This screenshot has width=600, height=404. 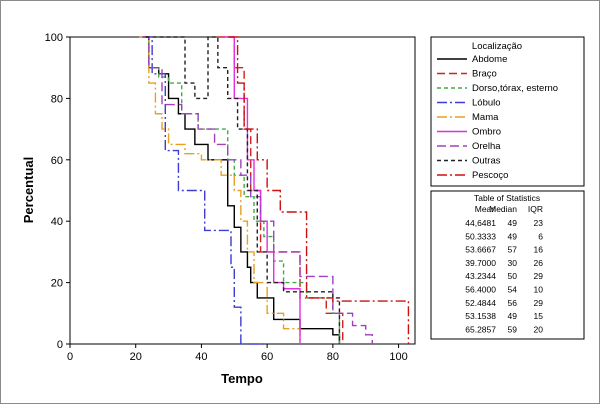 What do you see at coordinates (539, 263) in the screenshot?
I see `stats-cell: 26` at bounding box center [539, 263].